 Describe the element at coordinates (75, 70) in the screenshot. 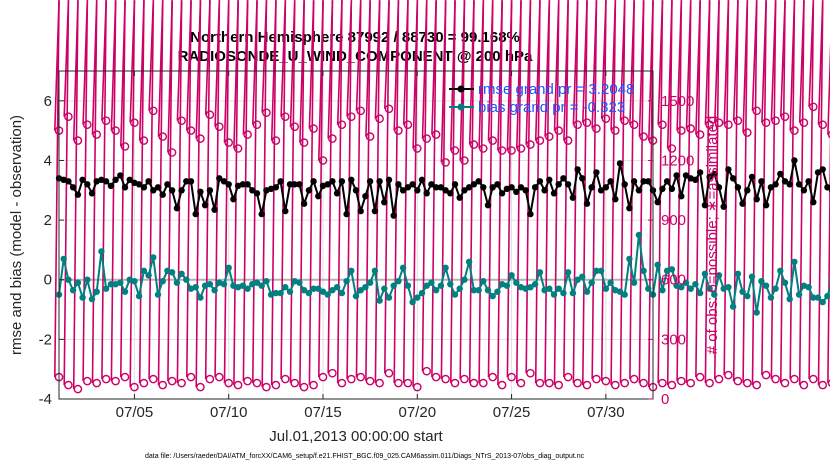

I see `obs-high-point-2-star` at that location.